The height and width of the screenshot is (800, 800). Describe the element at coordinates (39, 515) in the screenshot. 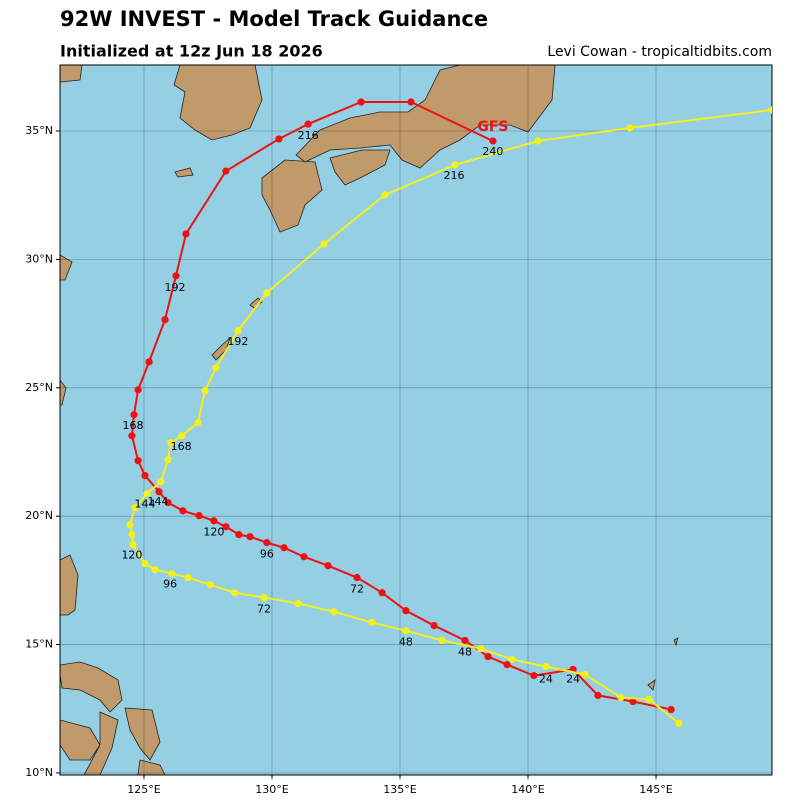

I see `y-tick-label: 20°N` at that location.